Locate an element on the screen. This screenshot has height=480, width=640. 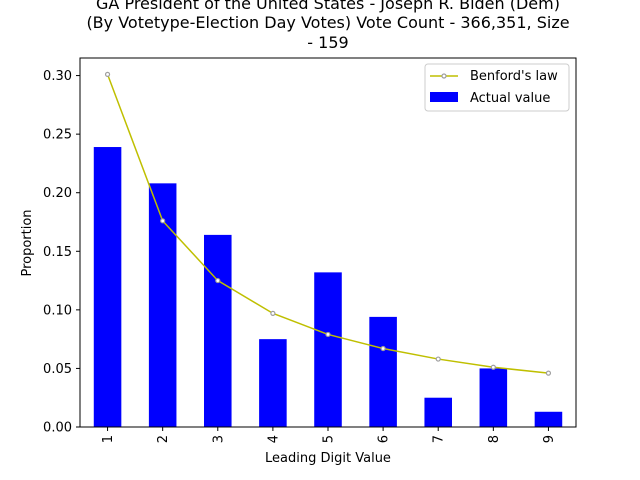
x-tick-label-7: 7 is located at coordinates (439, 439).